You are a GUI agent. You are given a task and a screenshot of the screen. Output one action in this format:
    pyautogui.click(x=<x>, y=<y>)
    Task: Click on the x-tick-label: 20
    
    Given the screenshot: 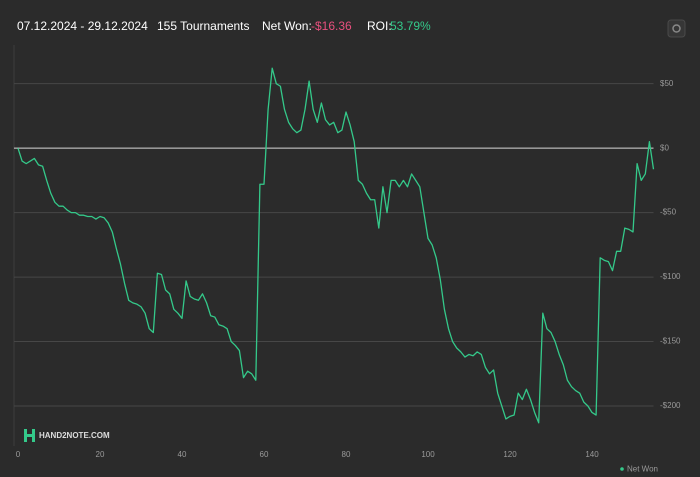 What is the action you would take?
    pyautogui.click(x=100, y=454)
    